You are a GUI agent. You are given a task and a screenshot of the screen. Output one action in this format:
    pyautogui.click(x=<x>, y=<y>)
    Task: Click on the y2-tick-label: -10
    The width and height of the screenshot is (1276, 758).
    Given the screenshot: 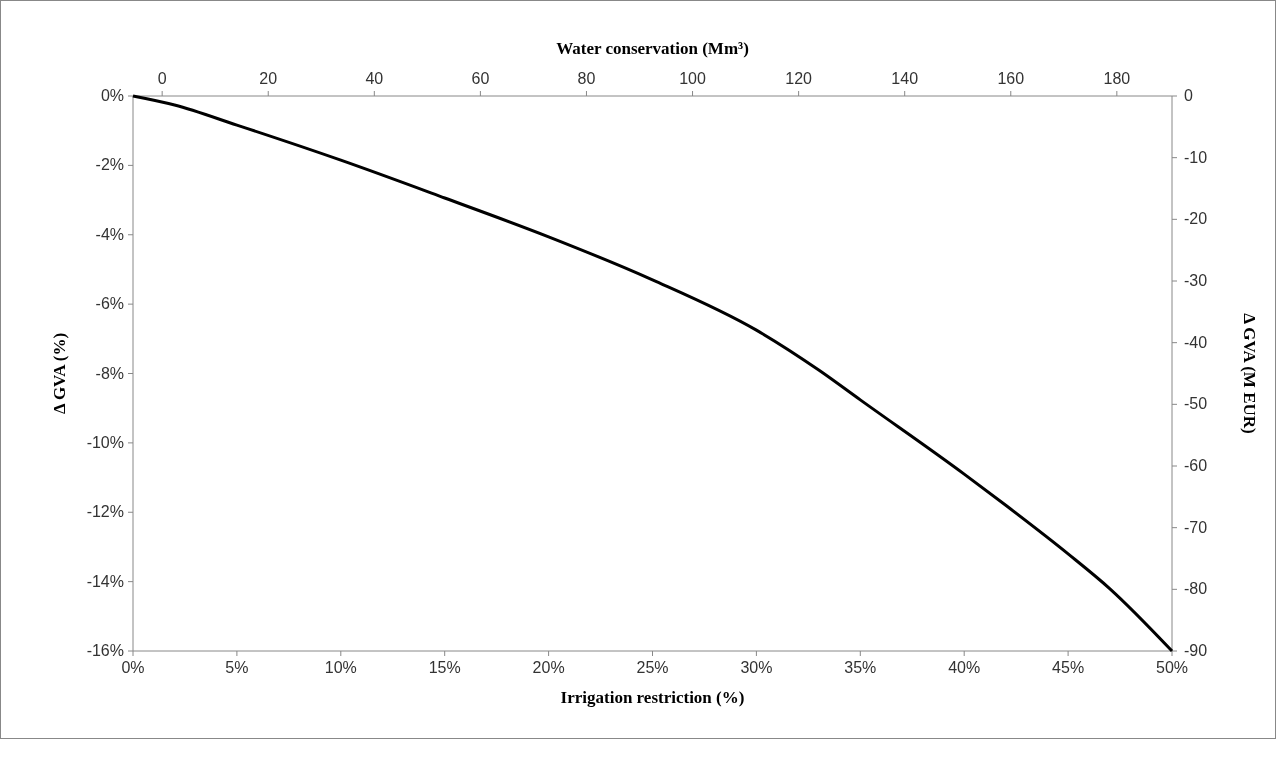 What is the action you would take?
    pyautogui.click(x=1196, y=157)
    